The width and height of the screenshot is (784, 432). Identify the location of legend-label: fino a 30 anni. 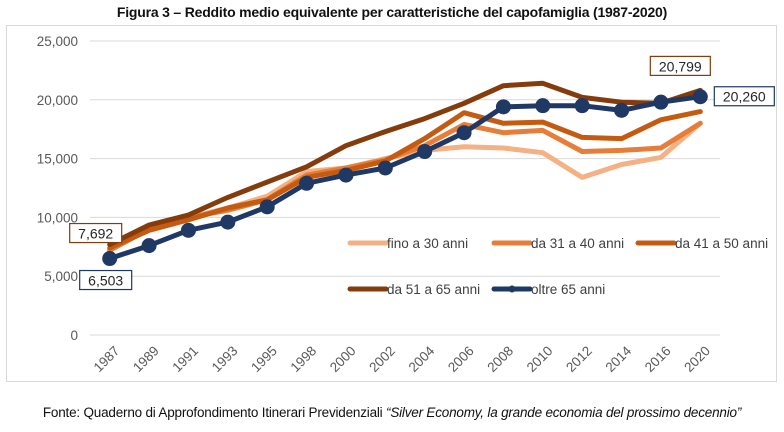
(427, 243).